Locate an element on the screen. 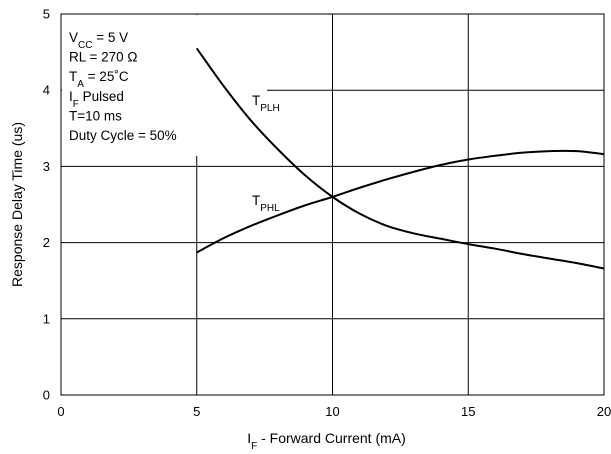 The height and width of the screenshot is (454, 611). y-tick-label-0: 0 is located at coordinates (46, 395).